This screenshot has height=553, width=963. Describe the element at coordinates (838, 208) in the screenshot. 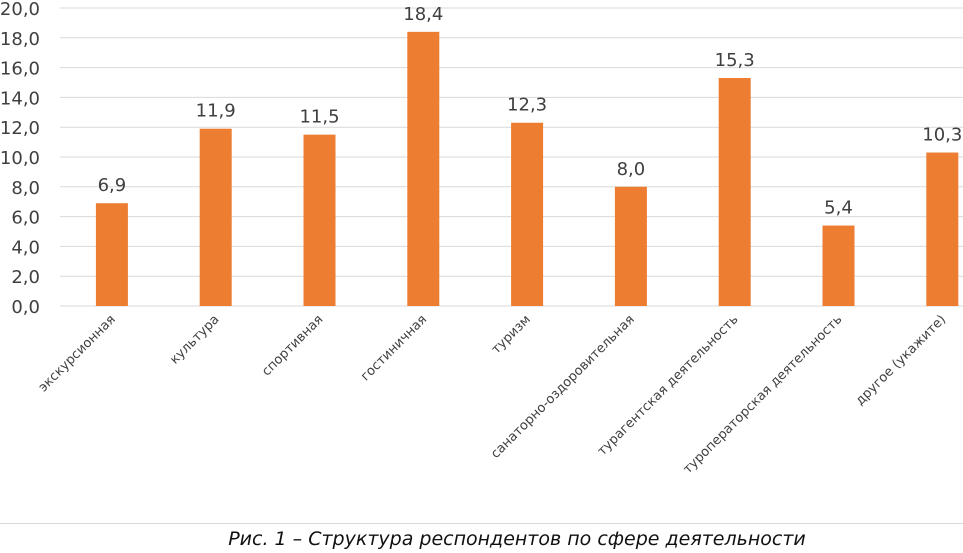

I see `data-label: 5,4` at that location.